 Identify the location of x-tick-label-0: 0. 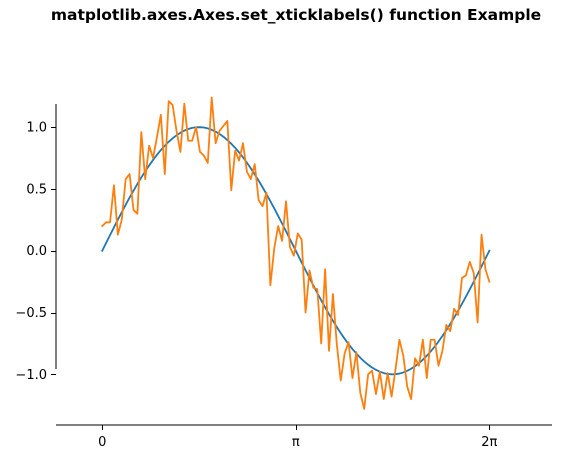
(102, 442).